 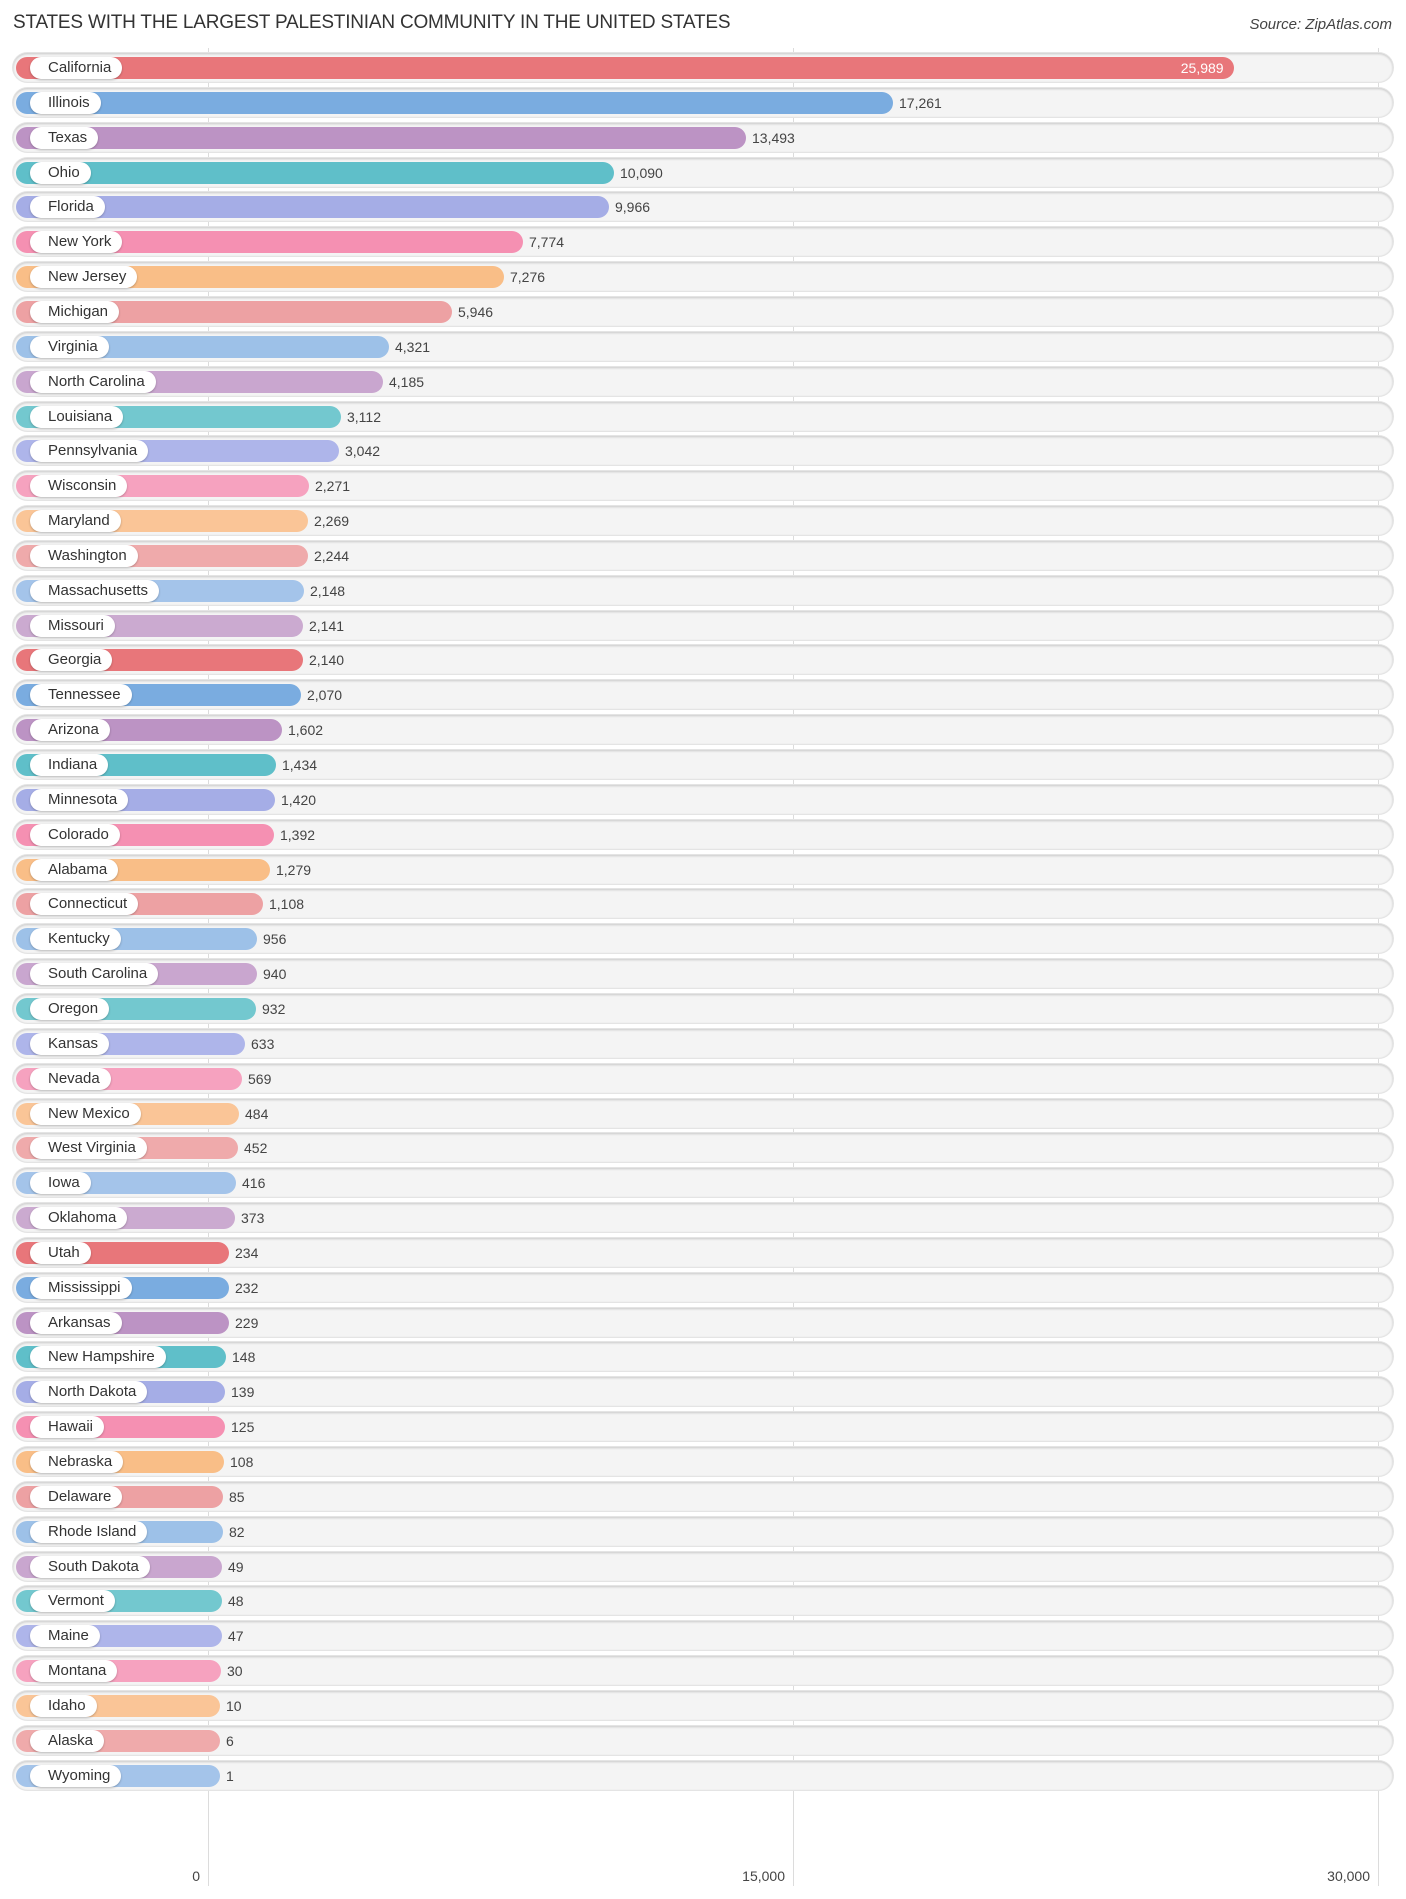 I want to click on state-label: Wisconsin, so click(x=79, y=486).